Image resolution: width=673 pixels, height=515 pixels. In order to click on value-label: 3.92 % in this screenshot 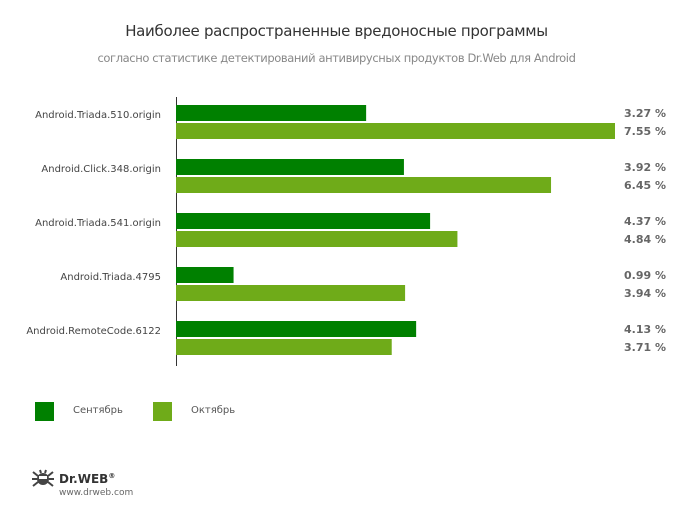, I will do `click(645, 167)`.